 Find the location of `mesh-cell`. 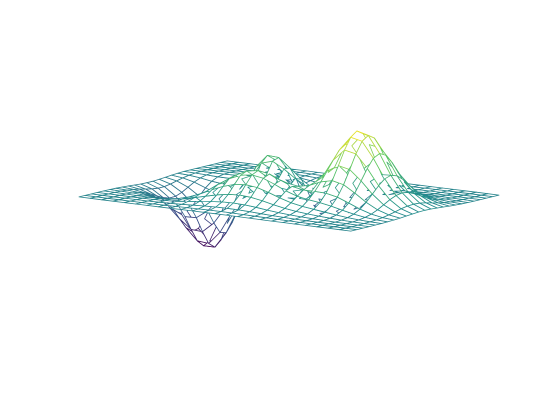

mesh-cell is located at coordinates (490, 195).